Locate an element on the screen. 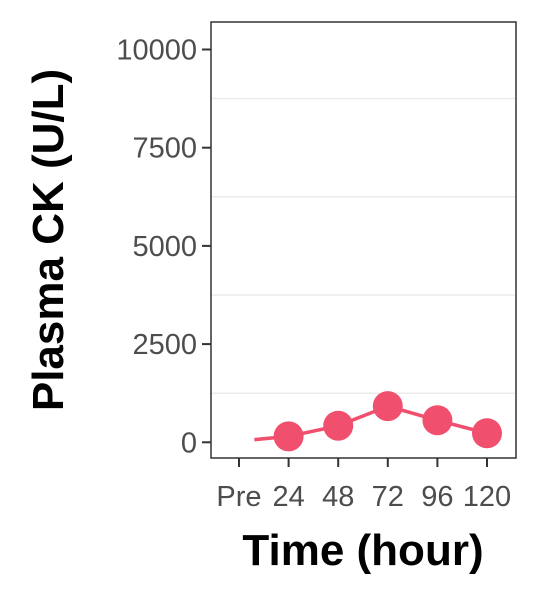 The image size is (540, 600). x-tick-label: Pre is located at coordinates (238, 497).